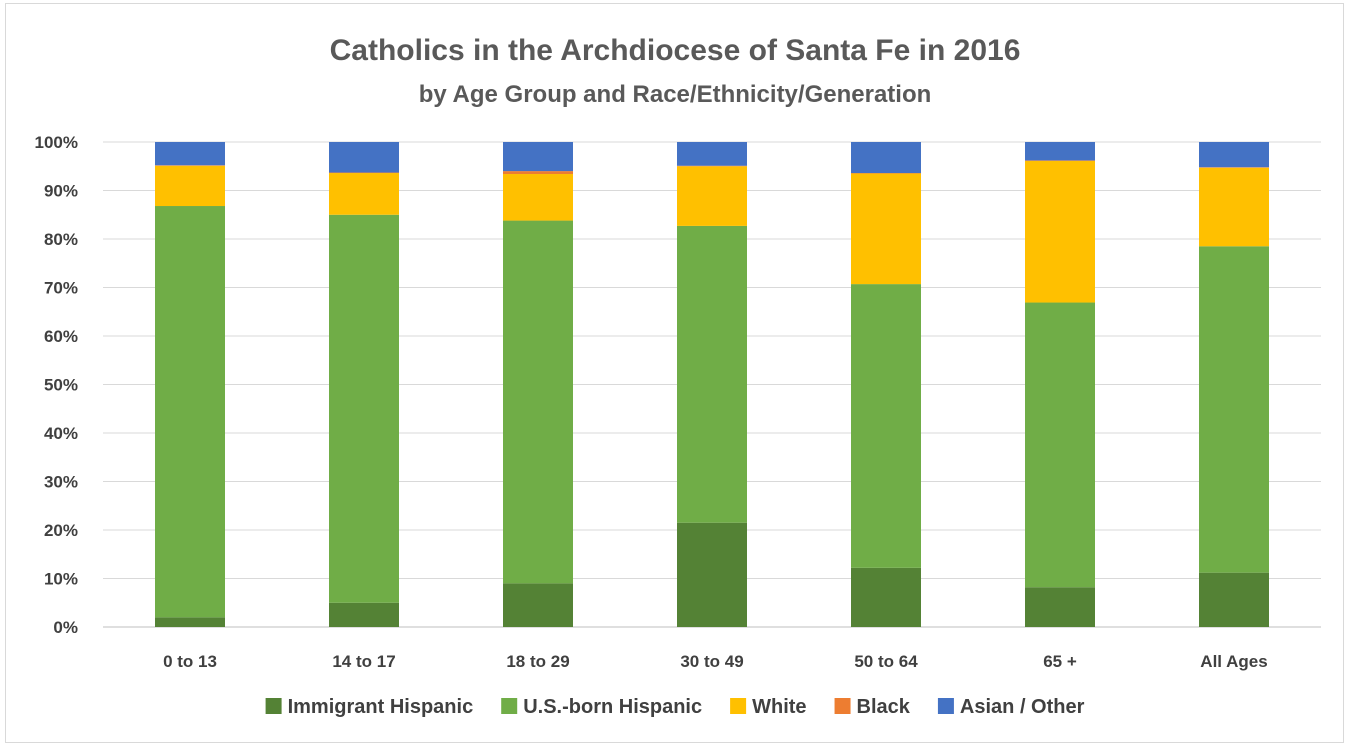 This screenshot has height=749, width=1351. What do you see at coordinates (779, 707) in the screenshot?
I see `legend-label: White` at bounding box center [779, 707].